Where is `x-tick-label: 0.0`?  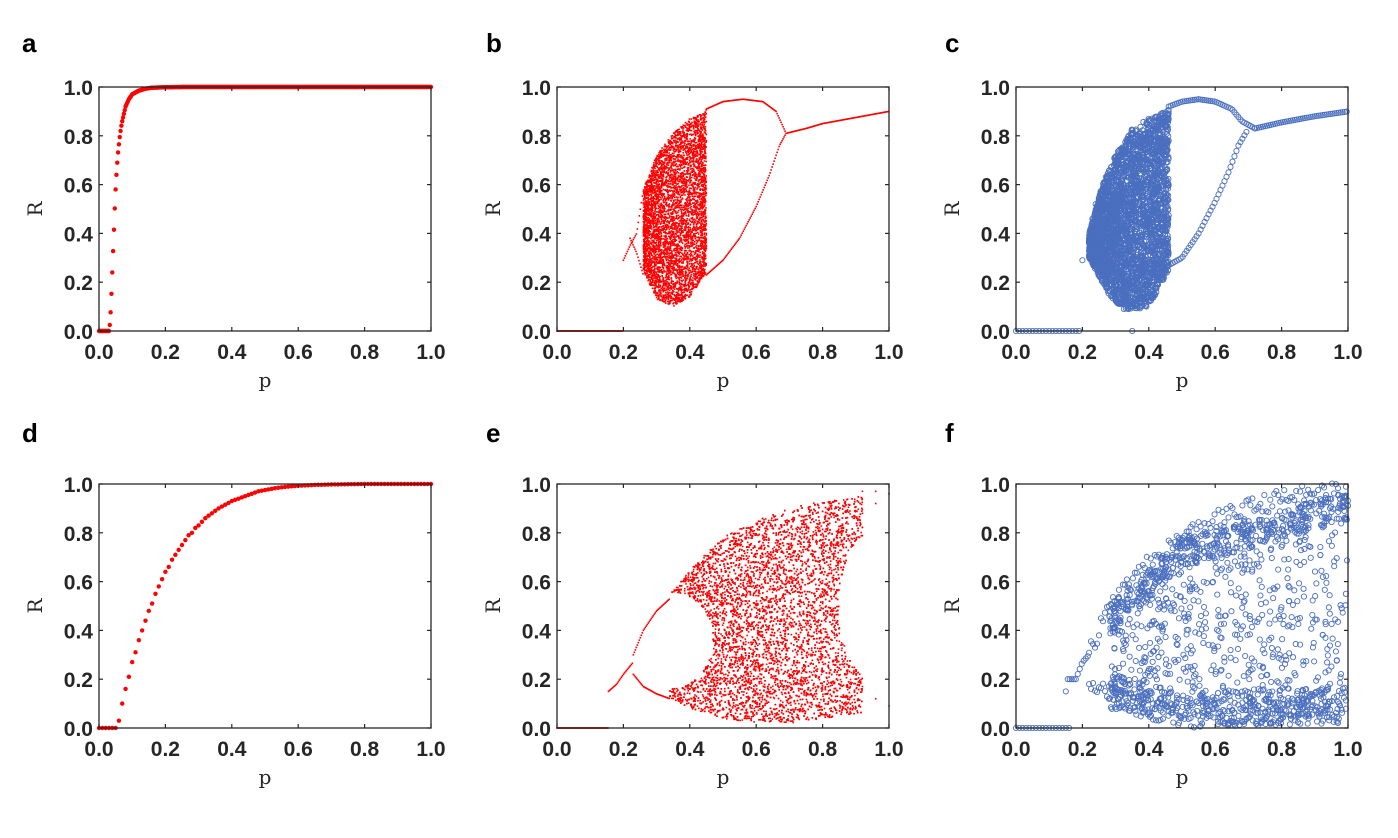 x-tick-label: 0.0 is located at coordinates (98, 352).